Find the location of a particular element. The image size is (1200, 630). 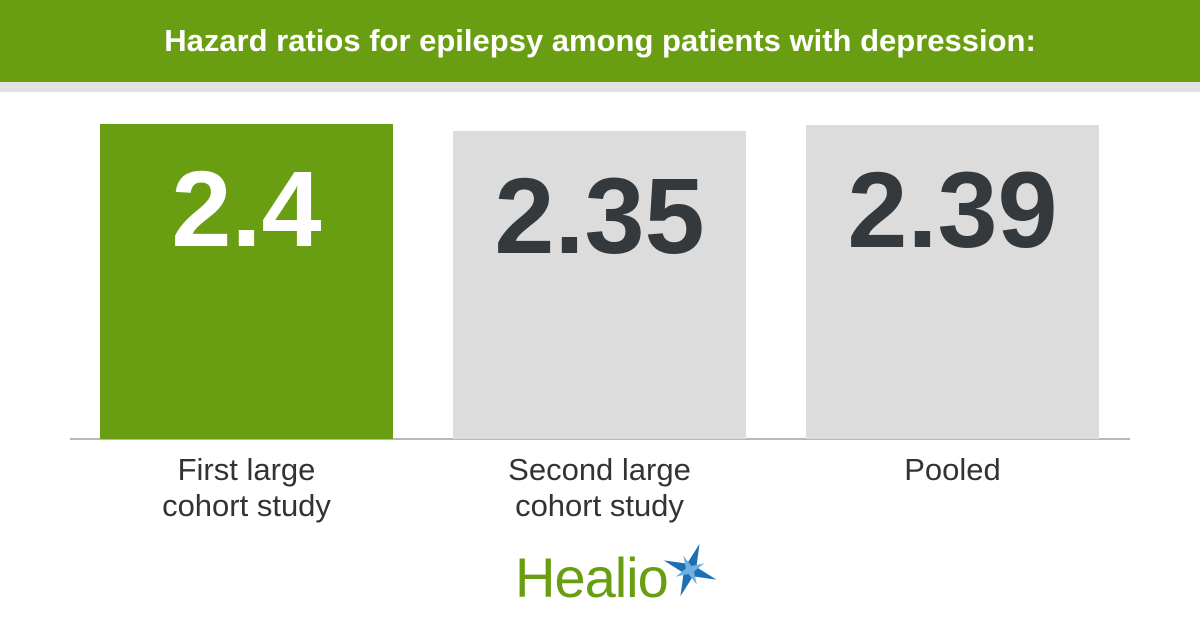

baseline is located at coordinates (600, 439).